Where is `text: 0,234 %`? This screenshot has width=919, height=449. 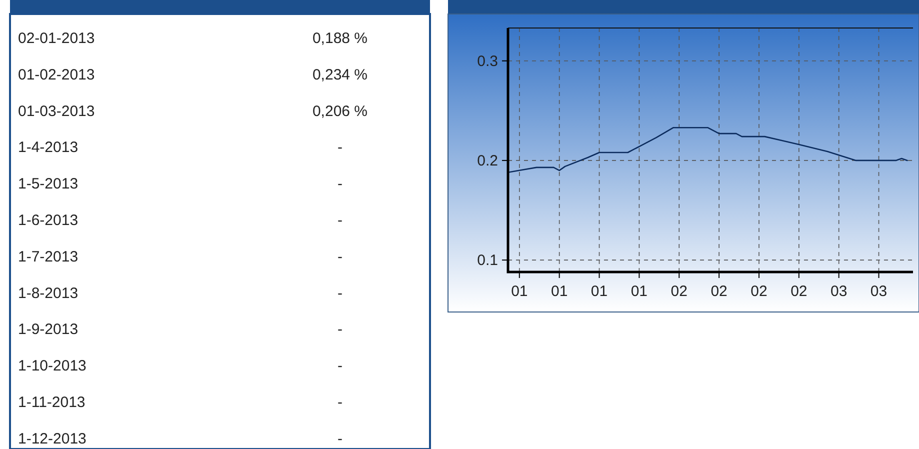 text: 0,234 % is located at coordinates (340, 75).